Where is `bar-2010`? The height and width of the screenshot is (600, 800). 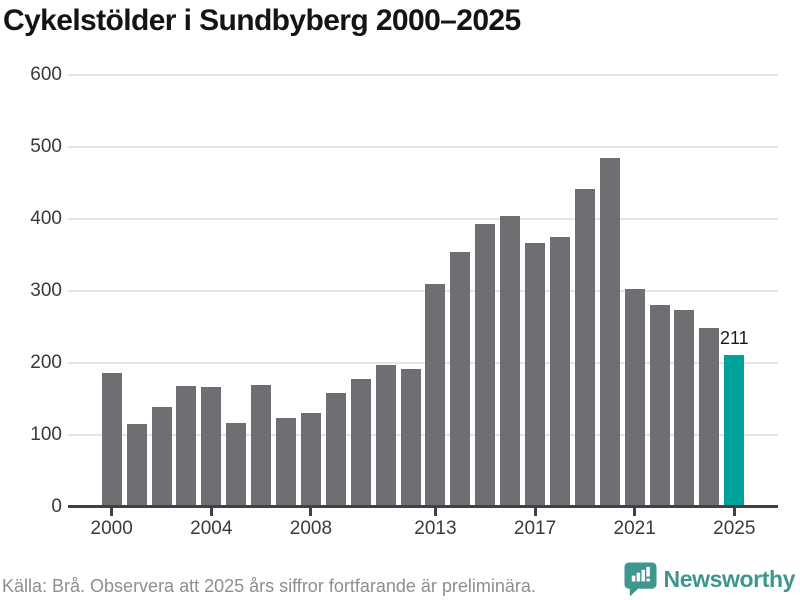 bar-2010 is located at coordinates (360, 442).